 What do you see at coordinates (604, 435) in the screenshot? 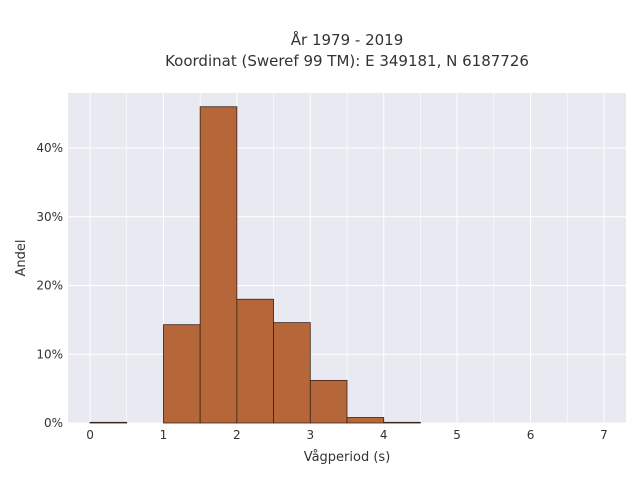
I see `x-tick-label: 7` at bounding box center [604, 435].